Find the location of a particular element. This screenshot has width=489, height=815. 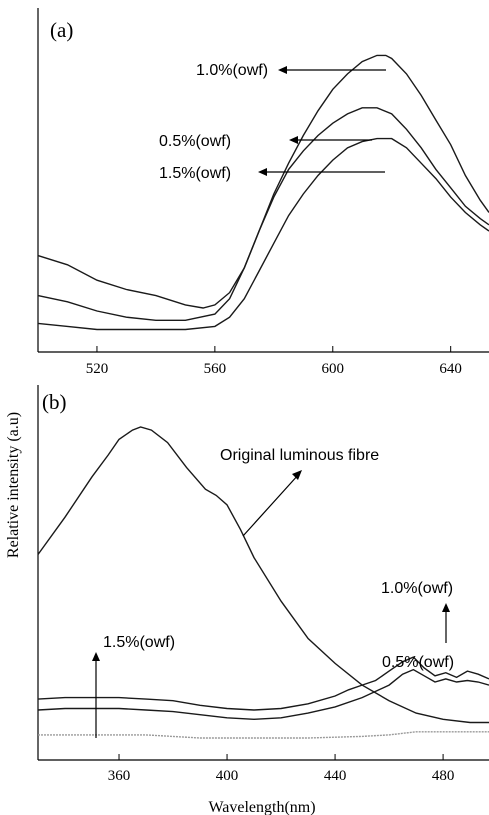

annot-a-1.0-arrowhead is located at coordinates (282, 70).